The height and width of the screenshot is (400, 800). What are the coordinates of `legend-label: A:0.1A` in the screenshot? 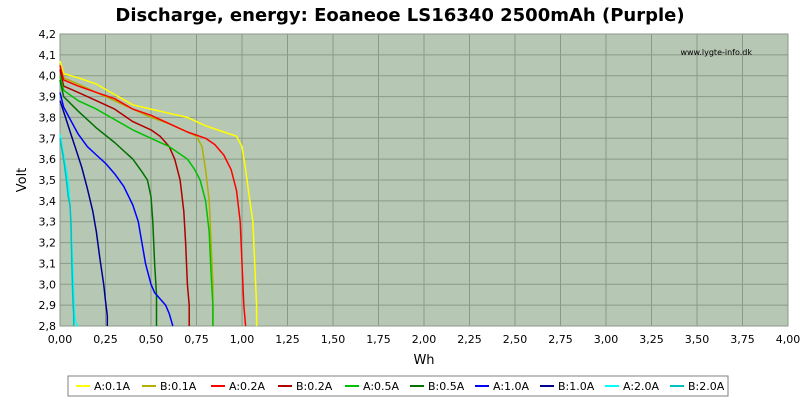 It's located at (112, 386).